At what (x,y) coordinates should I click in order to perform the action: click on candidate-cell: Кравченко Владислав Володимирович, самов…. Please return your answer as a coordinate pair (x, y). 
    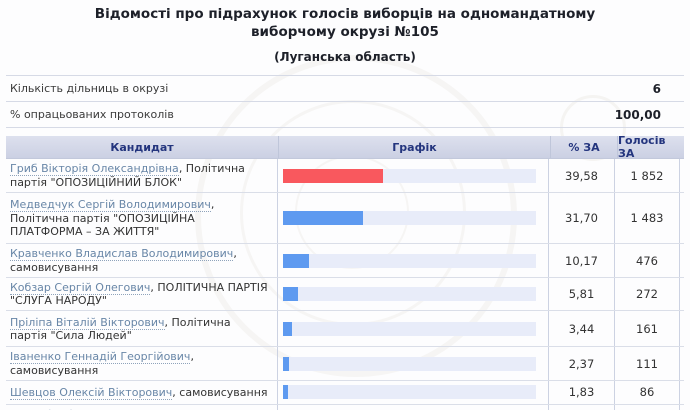
    Looking at the image, I should click on (142, 261).